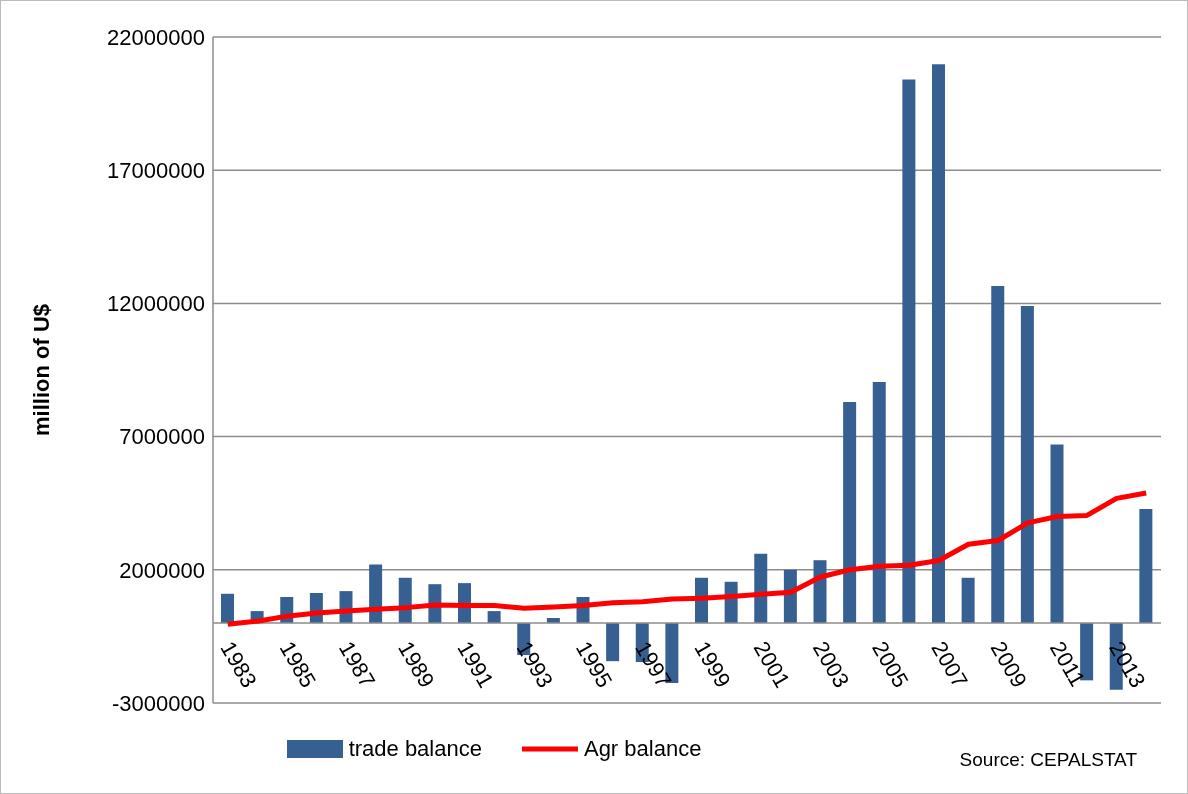  Describe the element at coordinates (156, 171) in the screenshot. I see `y-tick-label: 17000000` at that location.